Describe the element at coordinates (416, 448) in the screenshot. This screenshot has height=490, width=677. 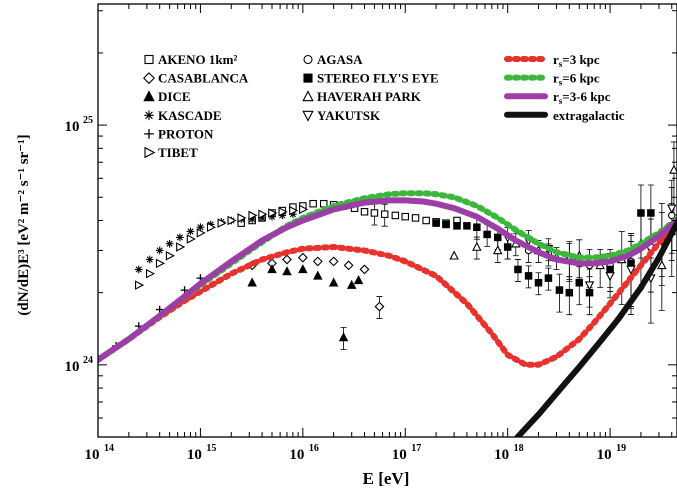
I see `x-tick-label-exp: 17` at that location.